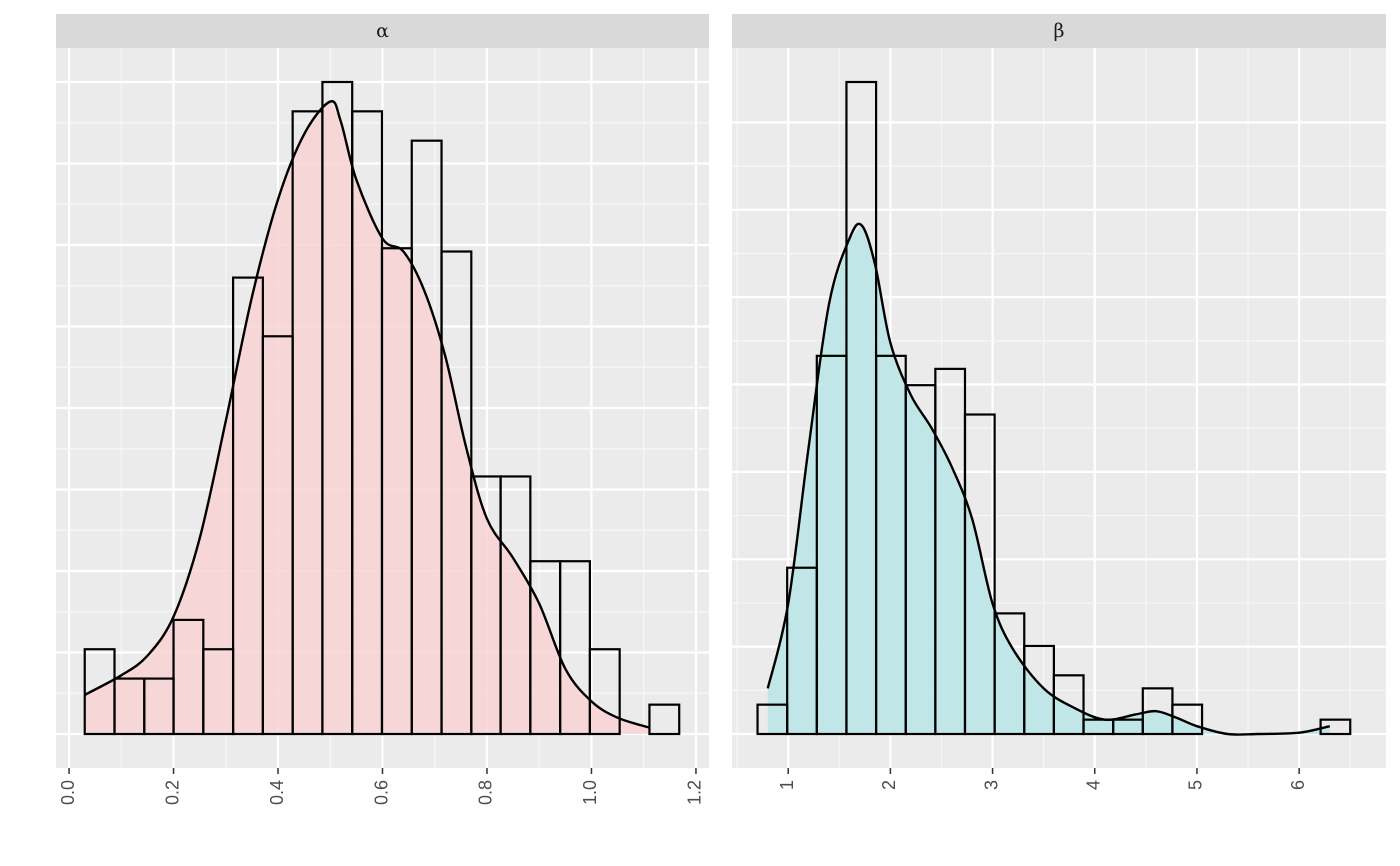 This screenshot has height=866, width=1400. What do you see at coordinates (889, 785) in the screenshot?
I see `x-tick-label: 2` at bounding box center [889, 785].